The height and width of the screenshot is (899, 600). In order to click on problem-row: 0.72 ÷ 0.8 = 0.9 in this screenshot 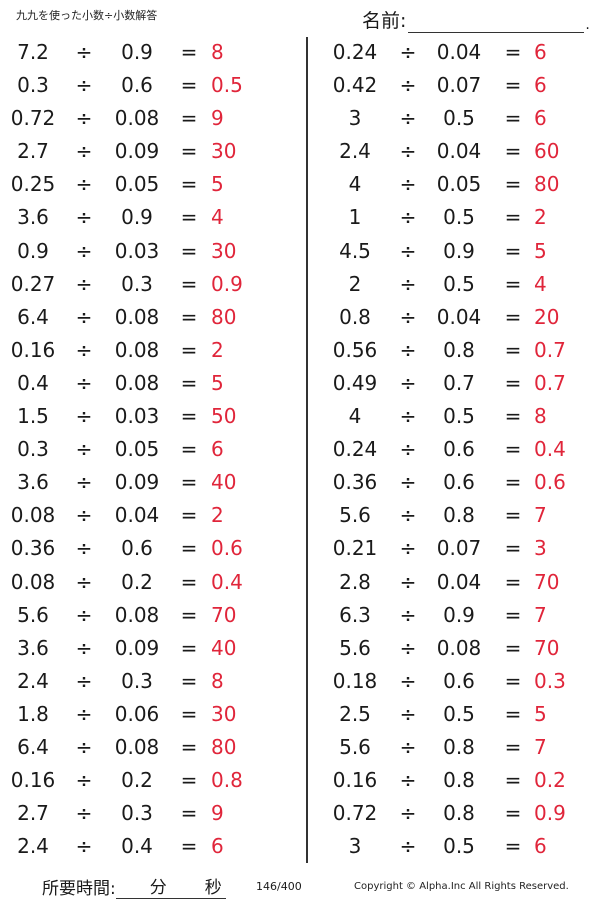, I will do `click(459, 813)`.